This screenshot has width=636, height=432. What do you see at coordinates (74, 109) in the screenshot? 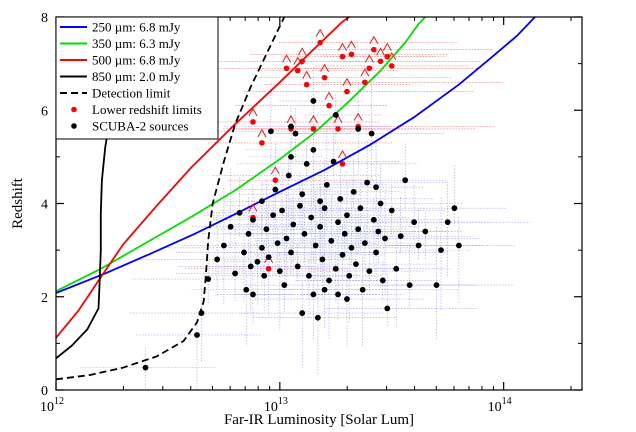
I see `legend-marker` at bounding box center [74, 109].